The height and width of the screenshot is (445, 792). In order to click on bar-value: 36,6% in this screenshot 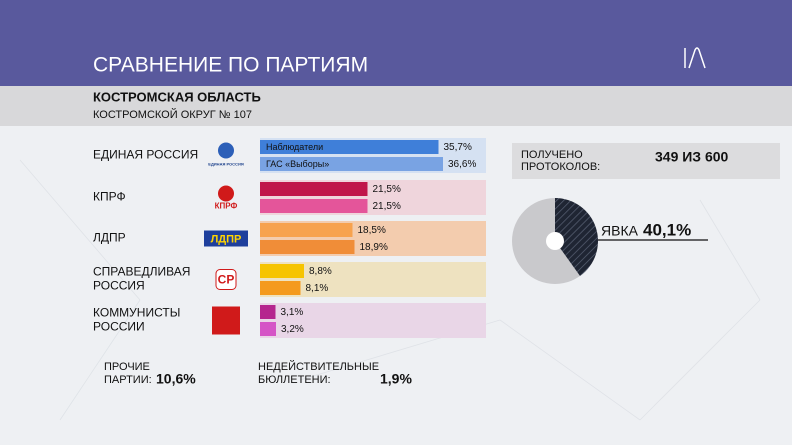, I will do `click(462, 164)`.